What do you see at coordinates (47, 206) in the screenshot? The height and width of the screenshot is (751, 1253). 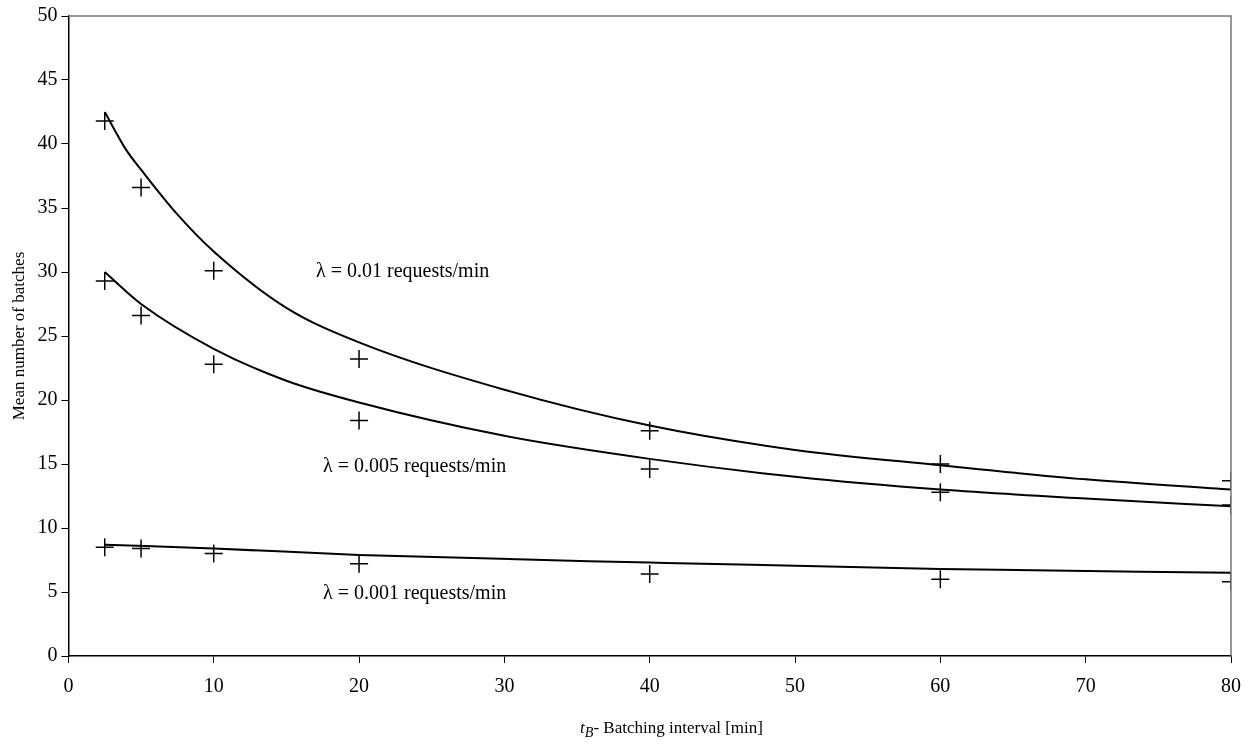 I see `y-tick-label: 35` at bounding box center [47, 206].